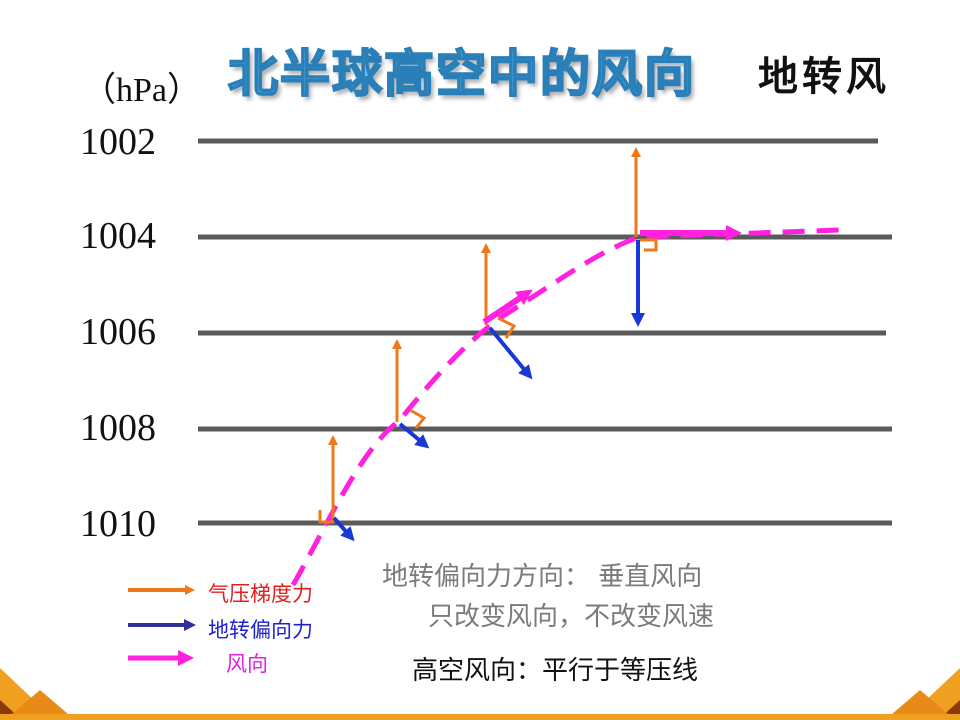  I want to click on coriolis-arrows, so click(488, 391).